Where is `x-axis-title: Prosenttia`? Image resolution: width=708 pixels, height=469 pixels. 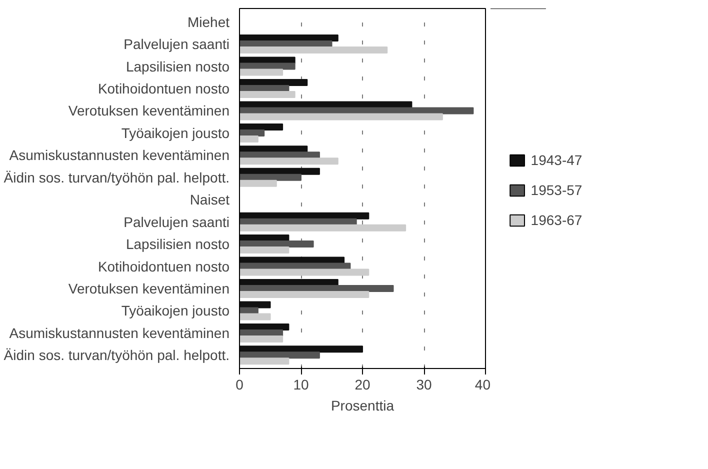
x-axis-title: Prosenttia is located at coordinates (362, 406).